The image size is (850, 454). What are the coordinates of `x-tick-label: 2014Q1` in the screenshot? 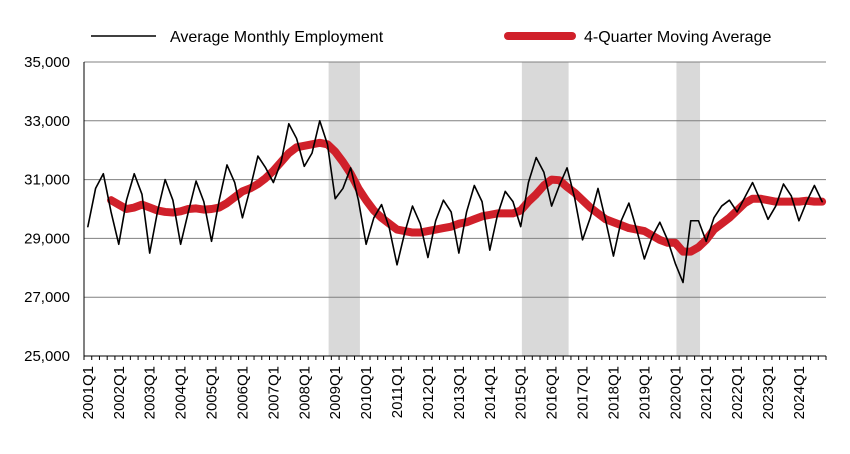 It's located at (490, 392).